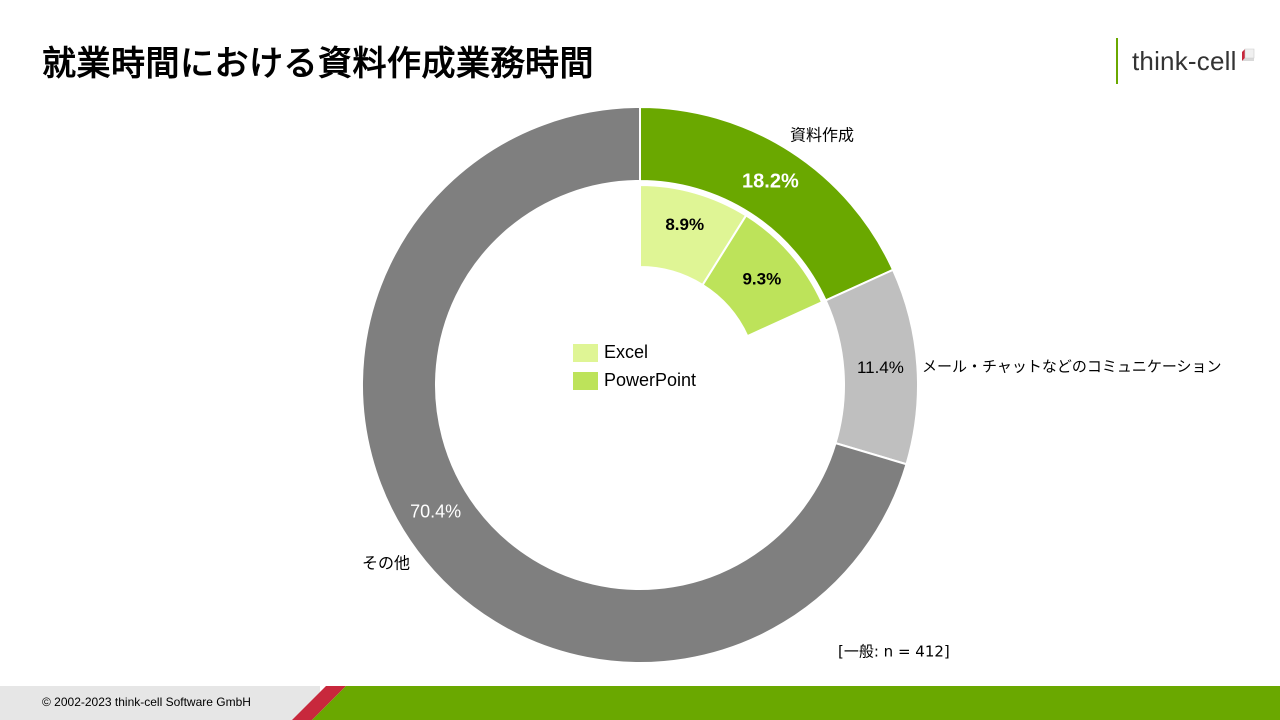 This screenshot has height=720, width=1280. What do you see at coordinates (318, 64) in the screenshot?
I see `page-title: 就業時間における資料作成業務時間` at bounding box center [318, 64].